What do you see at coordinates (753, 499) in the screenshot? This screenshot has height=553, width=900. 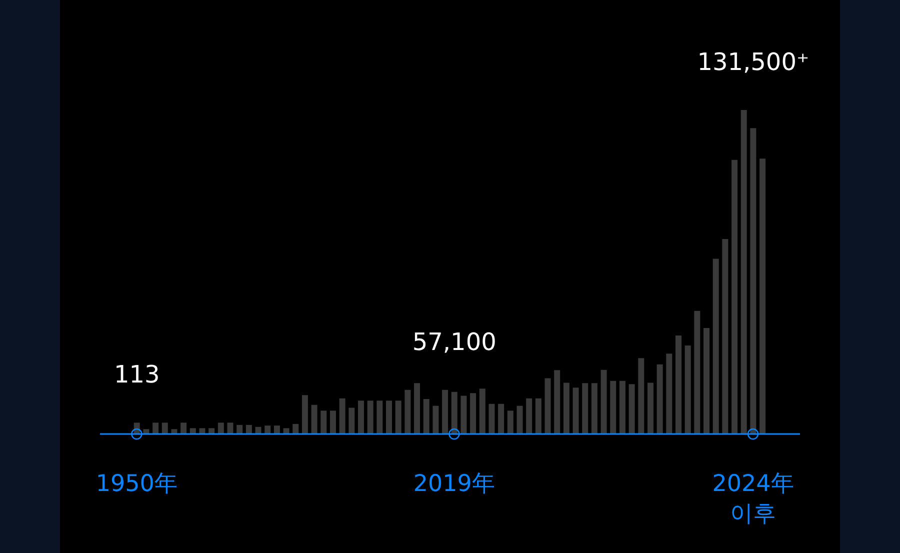 I see `x-tick-label: 2024年 이후` at bounding box center [753, 499].